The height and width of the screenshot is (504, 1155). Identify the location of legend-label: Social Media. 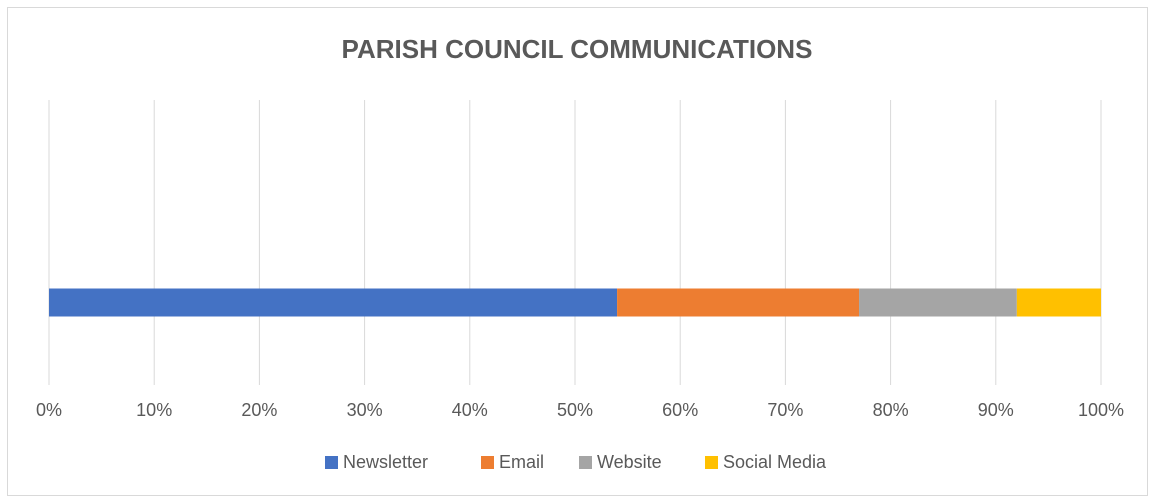
(775, 462).